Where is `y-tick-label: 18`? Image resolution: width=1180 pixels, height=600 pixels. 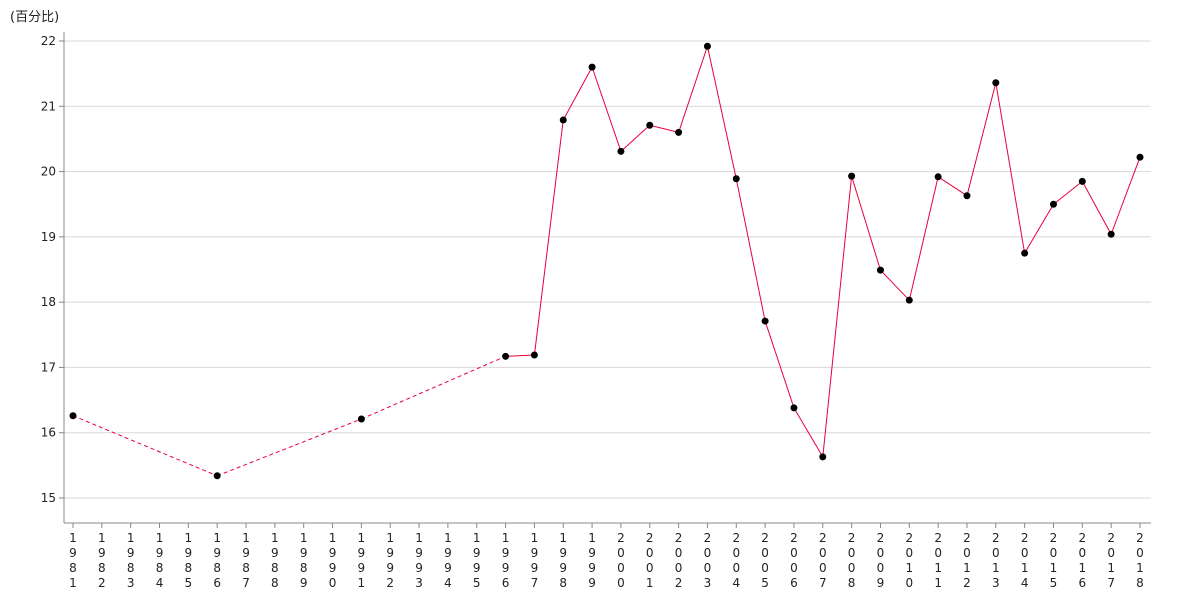
y-tick-label: 18 is located at coordinates (48, 302).